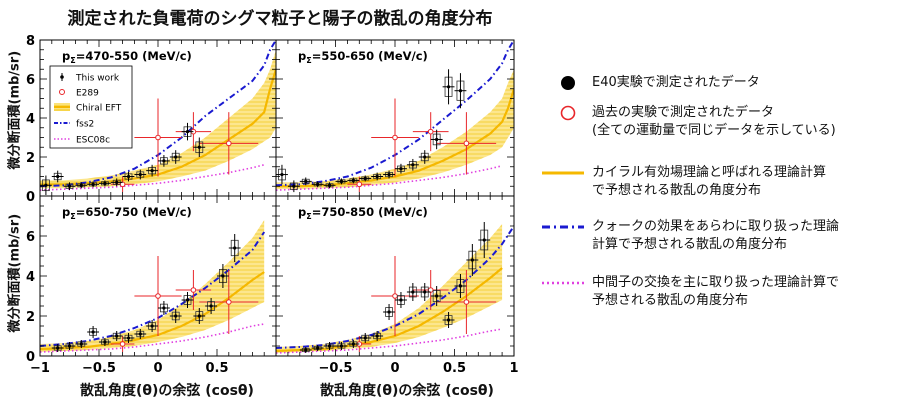  I want to click on legend-e40-text: E40実験で測定されたデータ, so click(676, 82).